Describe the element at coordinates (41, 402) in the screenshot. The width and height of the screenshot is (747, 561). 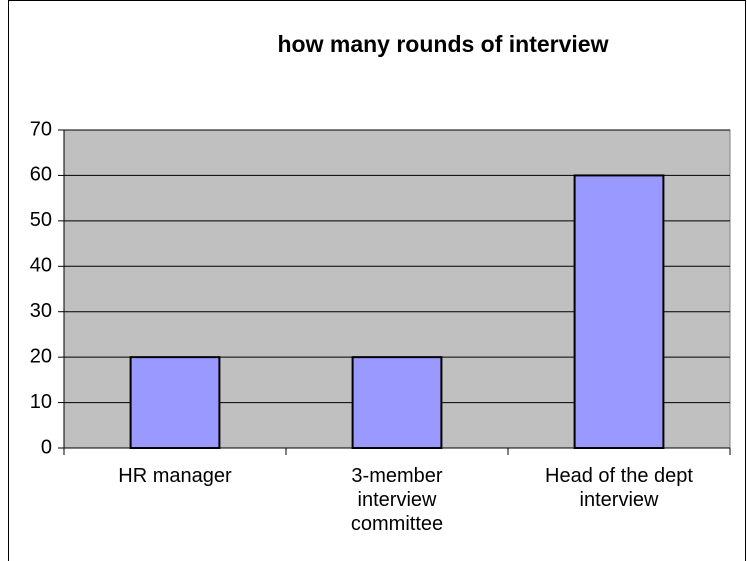
I see `y-tick-label: 10` at that location.